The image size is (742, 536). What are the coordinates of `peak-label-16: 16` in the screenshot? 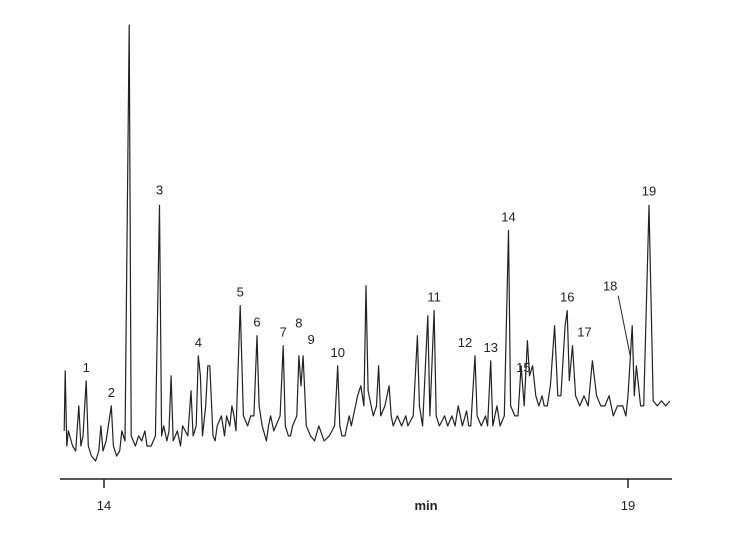 It's located at (567, 297).